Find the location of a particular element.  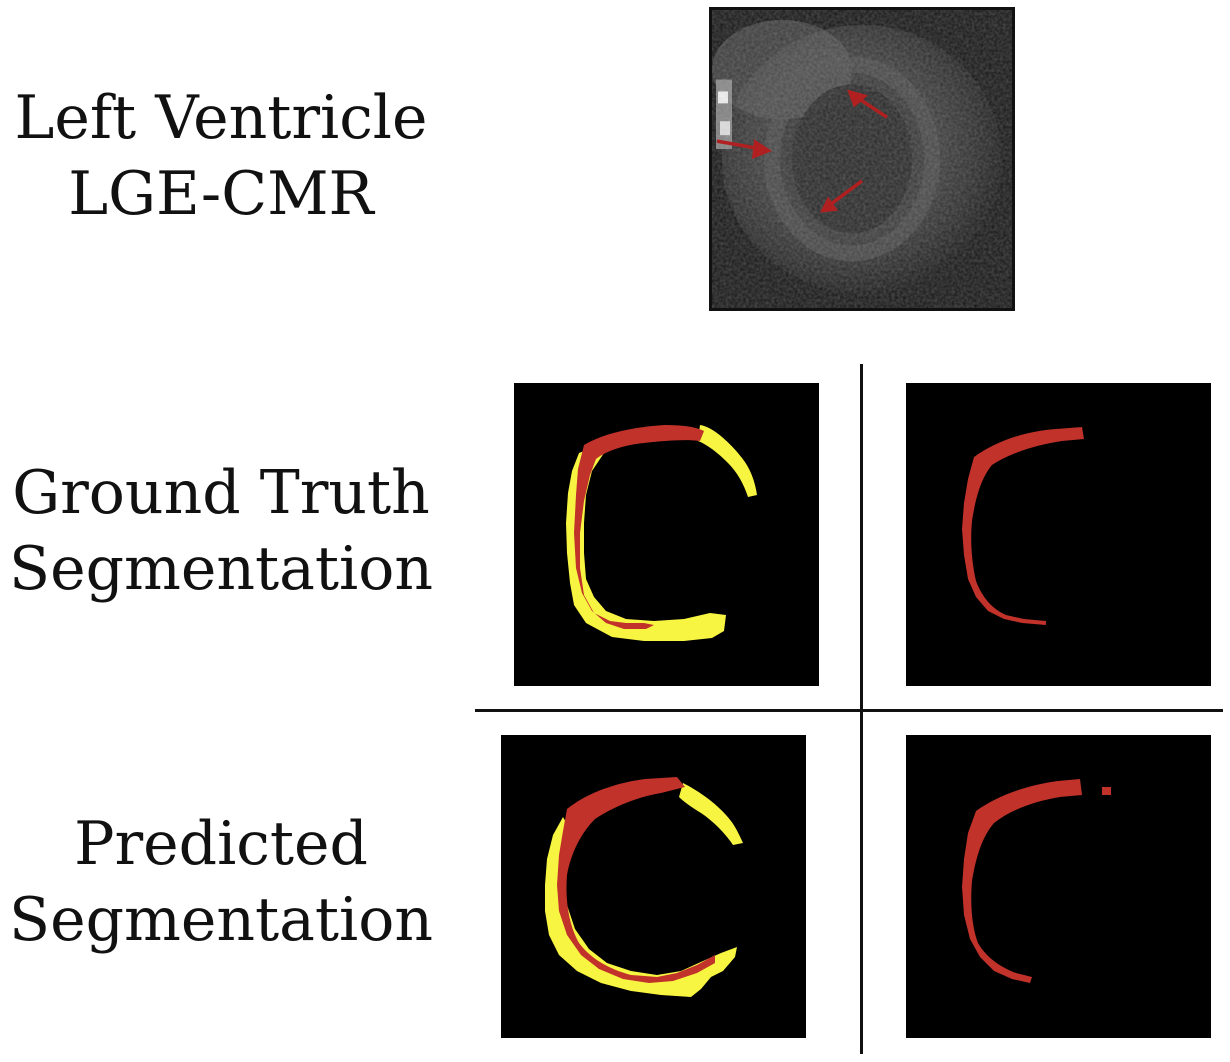

pred-label-line2: Segmentation is located at coordinates (220, 920).